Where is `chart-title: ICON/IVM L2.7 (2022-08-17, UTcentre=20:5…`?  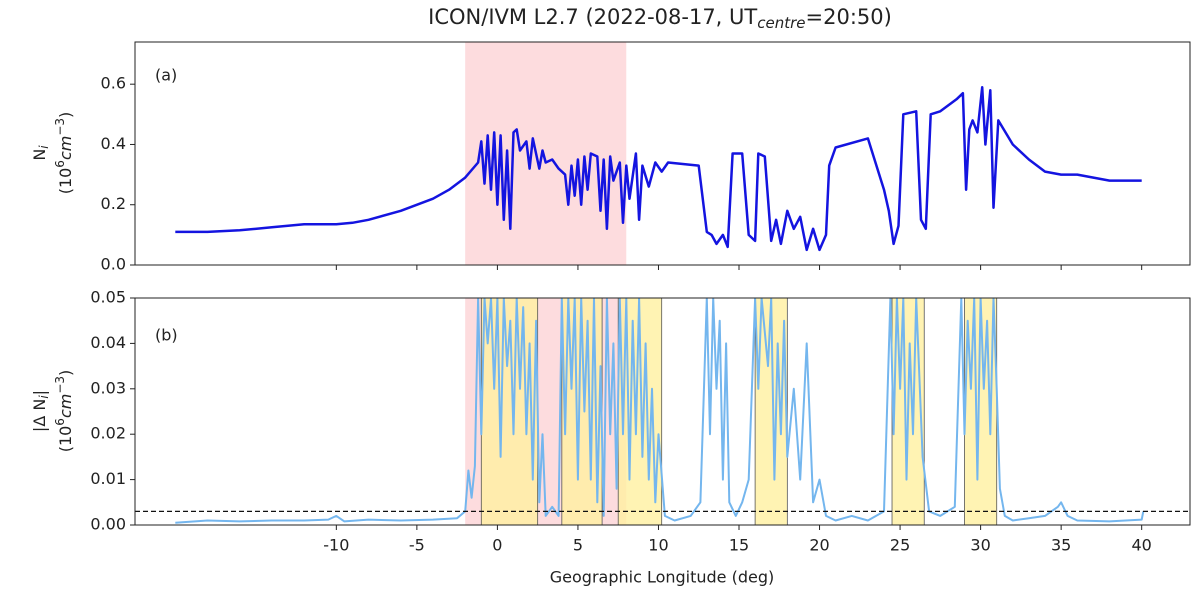
chart-title: ICON/IVM L2.7 (2022-08-17, UTcentre=20:5… is located at coordinates (660, 18).